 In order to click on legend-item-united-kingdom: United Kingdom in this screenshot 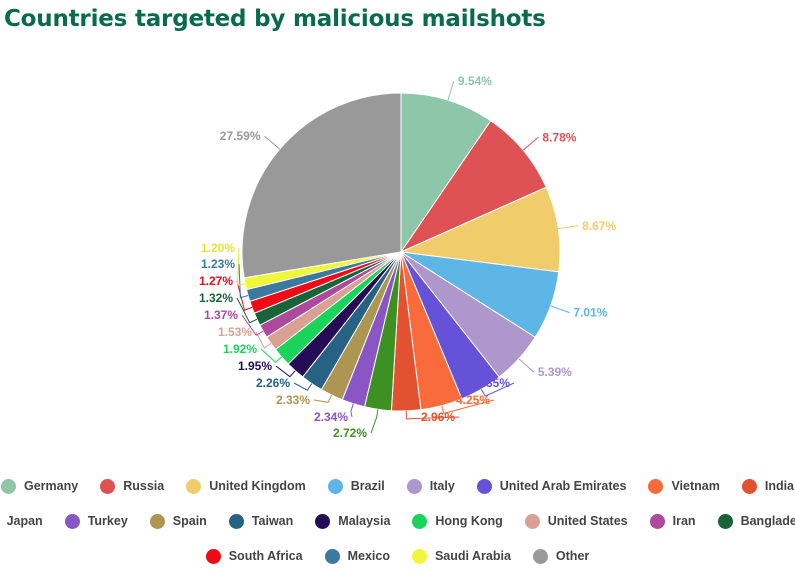, I will do `click(246, 486)`.